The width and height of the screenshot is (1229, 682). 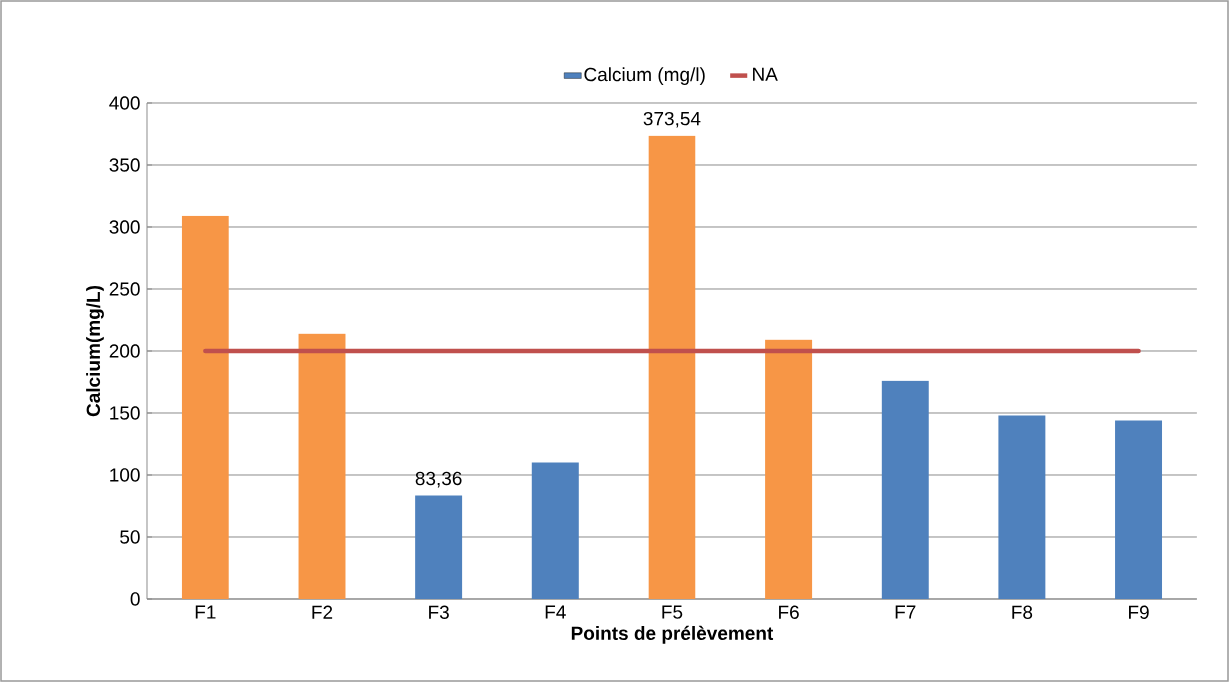 What do you see at coordinates (125, 475) in the screenshot?
I see `y-tick-label: 100` at bounding box center [125, 475].